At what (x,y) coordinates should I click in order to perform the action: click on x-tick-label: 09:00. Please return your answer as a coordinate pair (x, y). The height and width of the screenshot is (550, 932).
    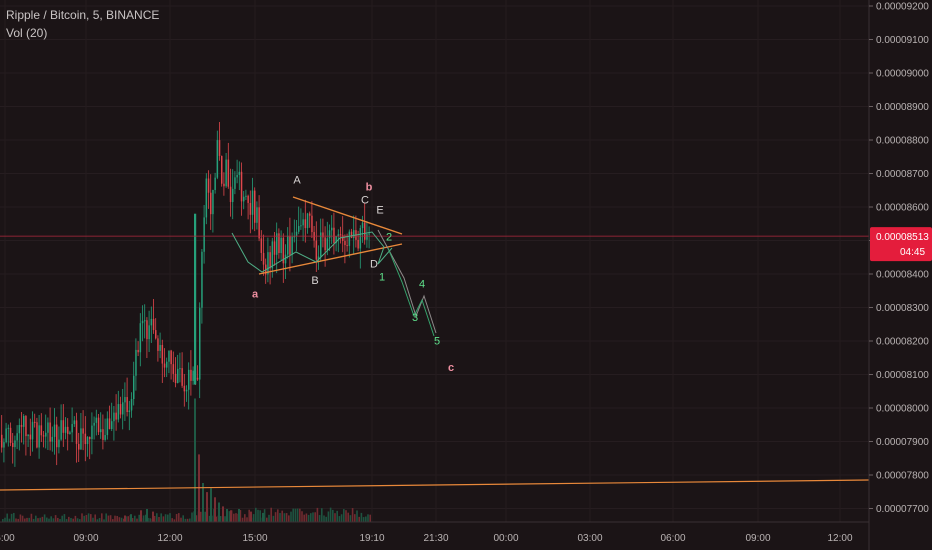
    Looking at the image, I should click on (757, 538).